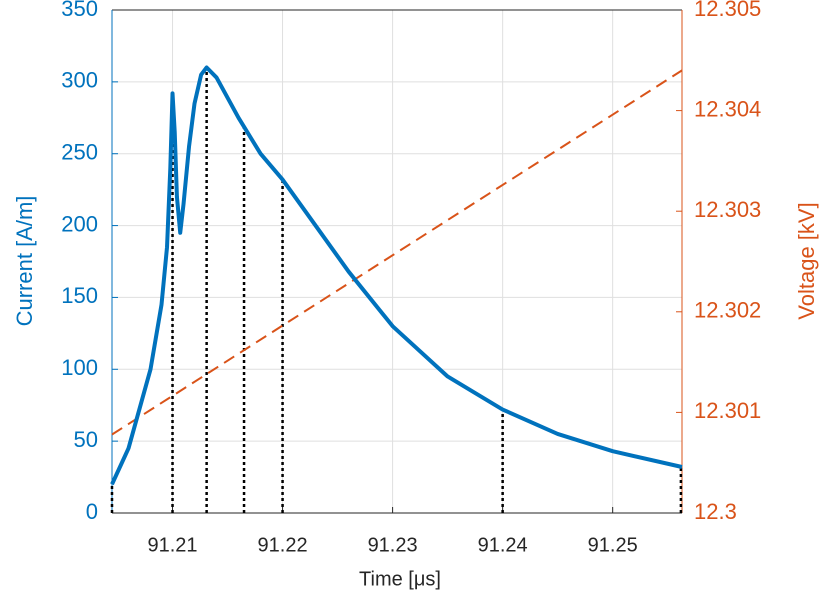 This screenshot has width=830, height=608. What do you see at coordinates (86, 439) in the screenshot?
I see `y-tick-label: 50` at bounding box center [86, 439].